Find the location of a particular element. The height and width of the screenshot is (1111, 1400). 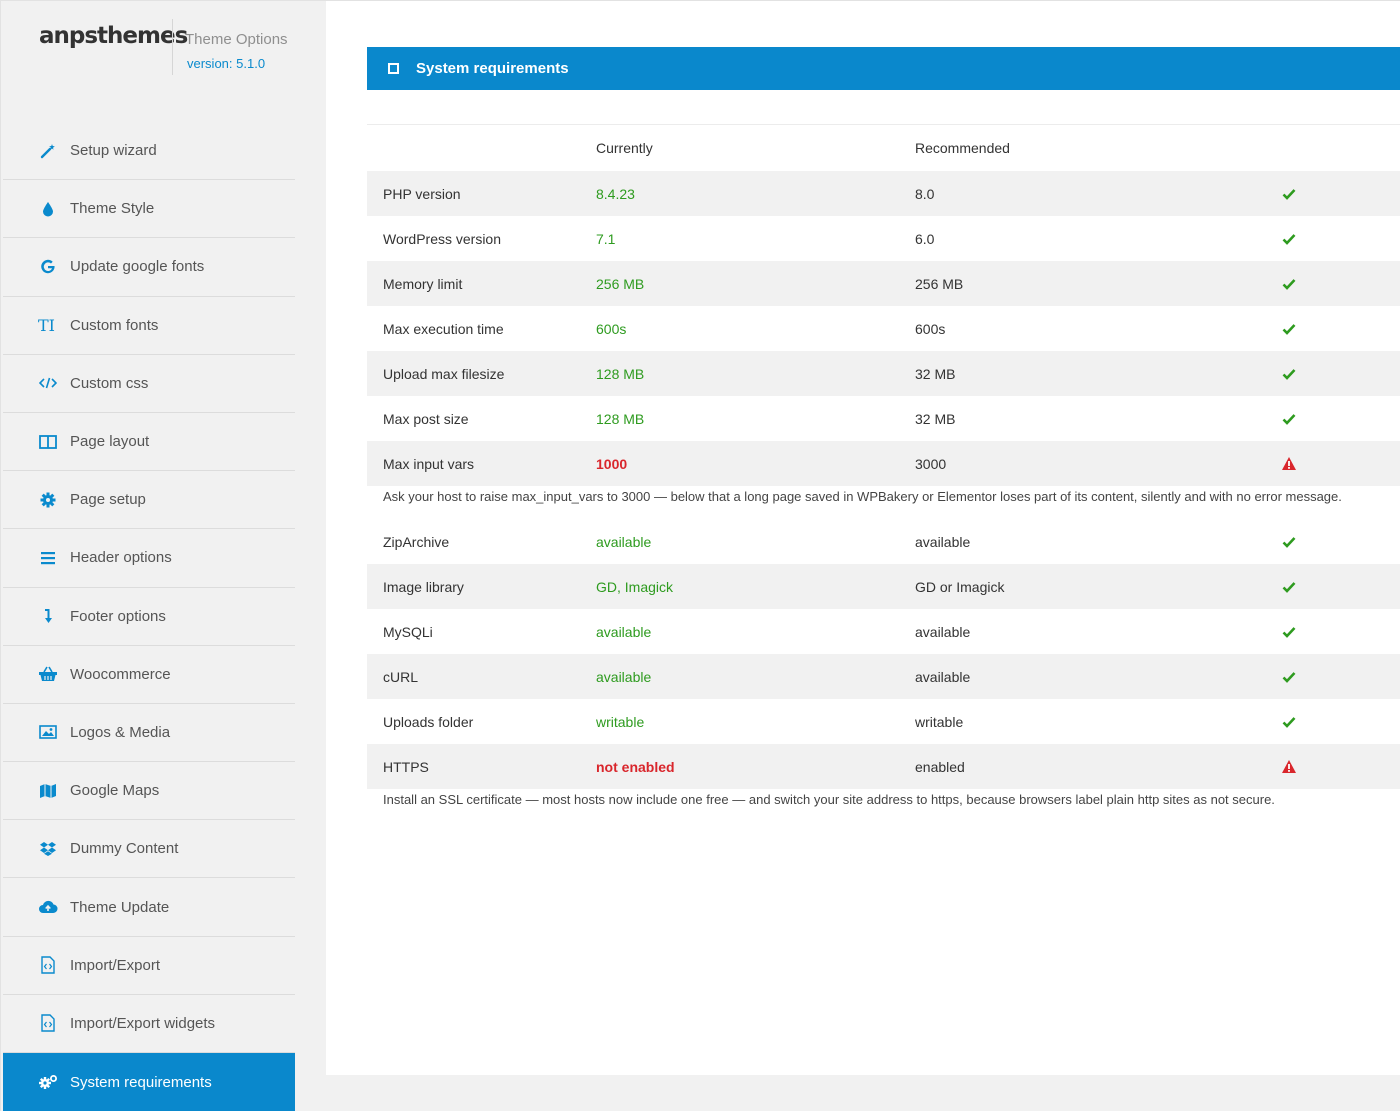

sidebar-item-label: Import/Export widgets is located at coordinates (143, 1023).